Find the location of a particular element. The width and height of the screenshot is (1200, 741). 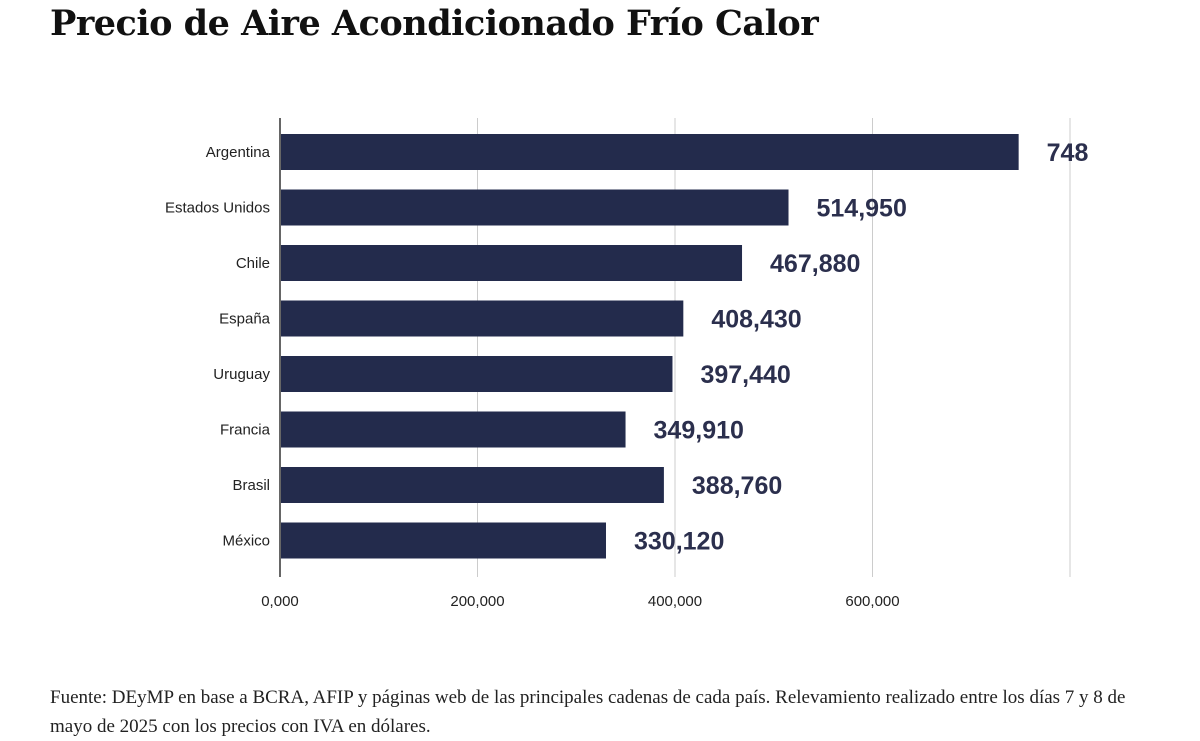

data-label: 514,950 is located at coordinates (862, 209).